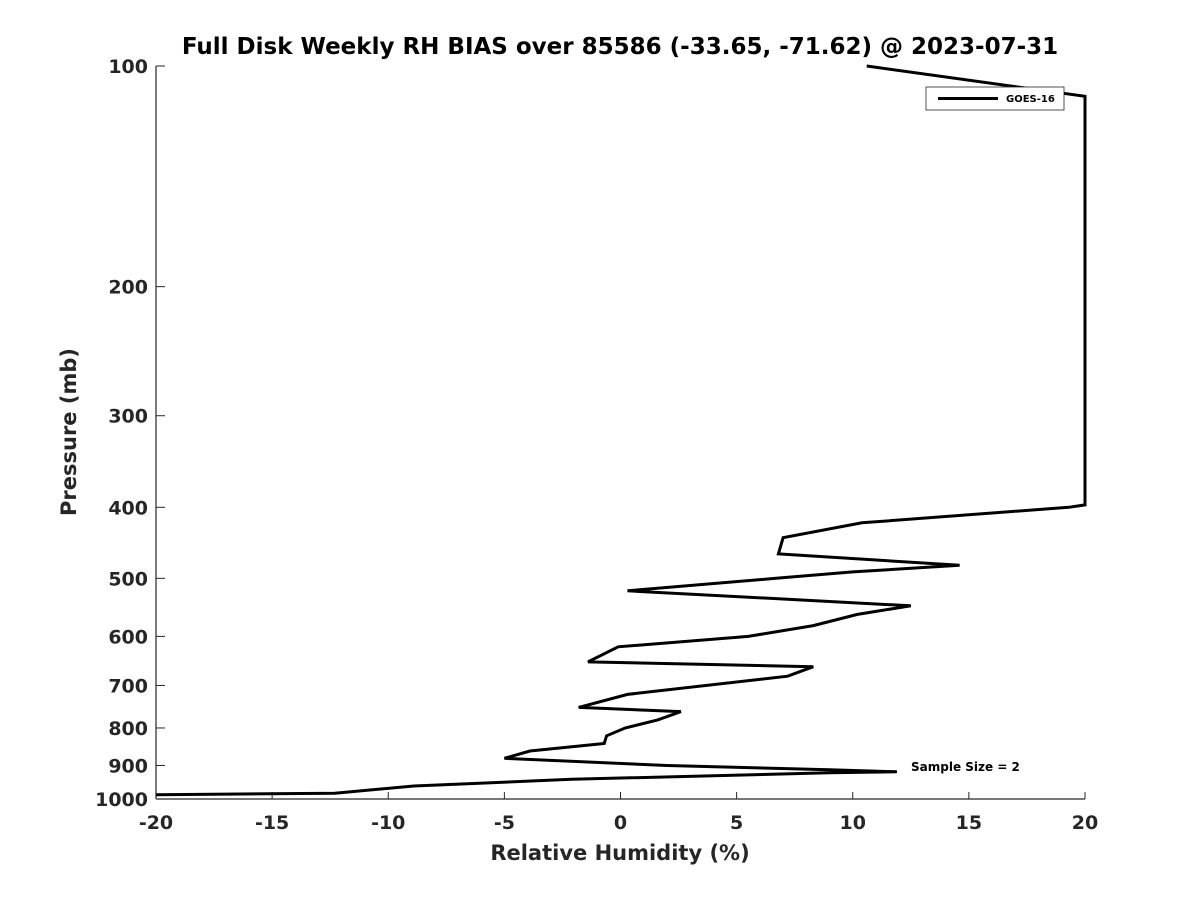 The width and height of the screenshot is (1200, 900). What do you see at coordinates (272, 823) in the screenshot?
I see `x-tick-label: -15` at bounding box center [272, 823].